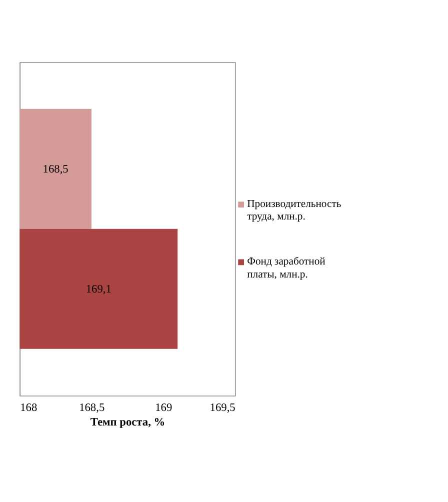 This screenshot has width=448, height=502. Describe the element at coordinates (223, 408) in the screenshot. I see `x-tick-label: 169,5` at that location.